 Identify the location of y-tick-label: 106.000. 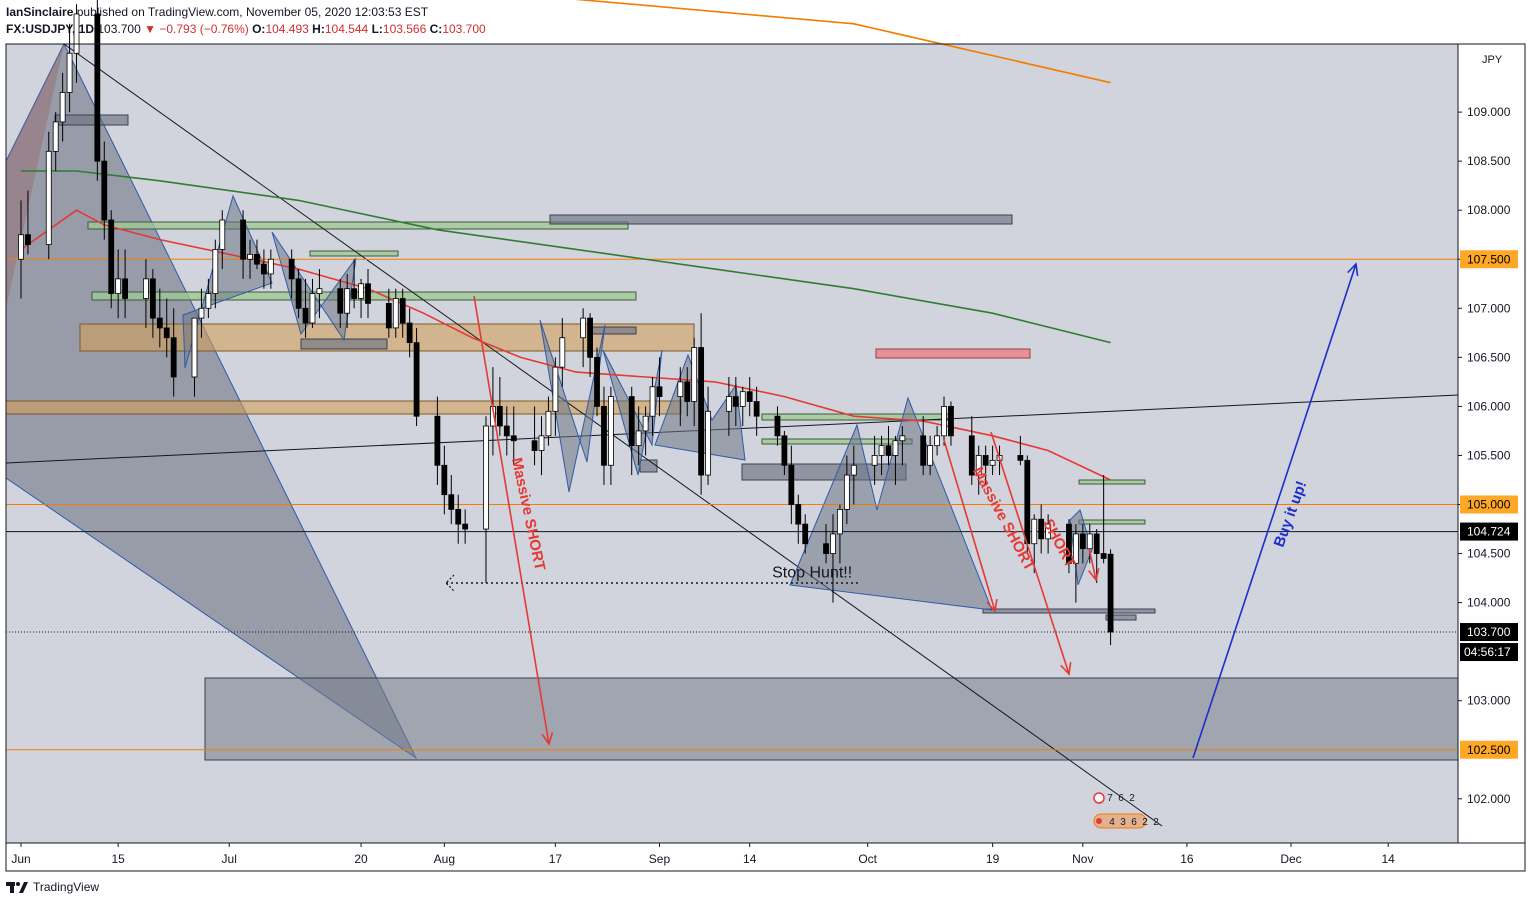
(1489, 406).